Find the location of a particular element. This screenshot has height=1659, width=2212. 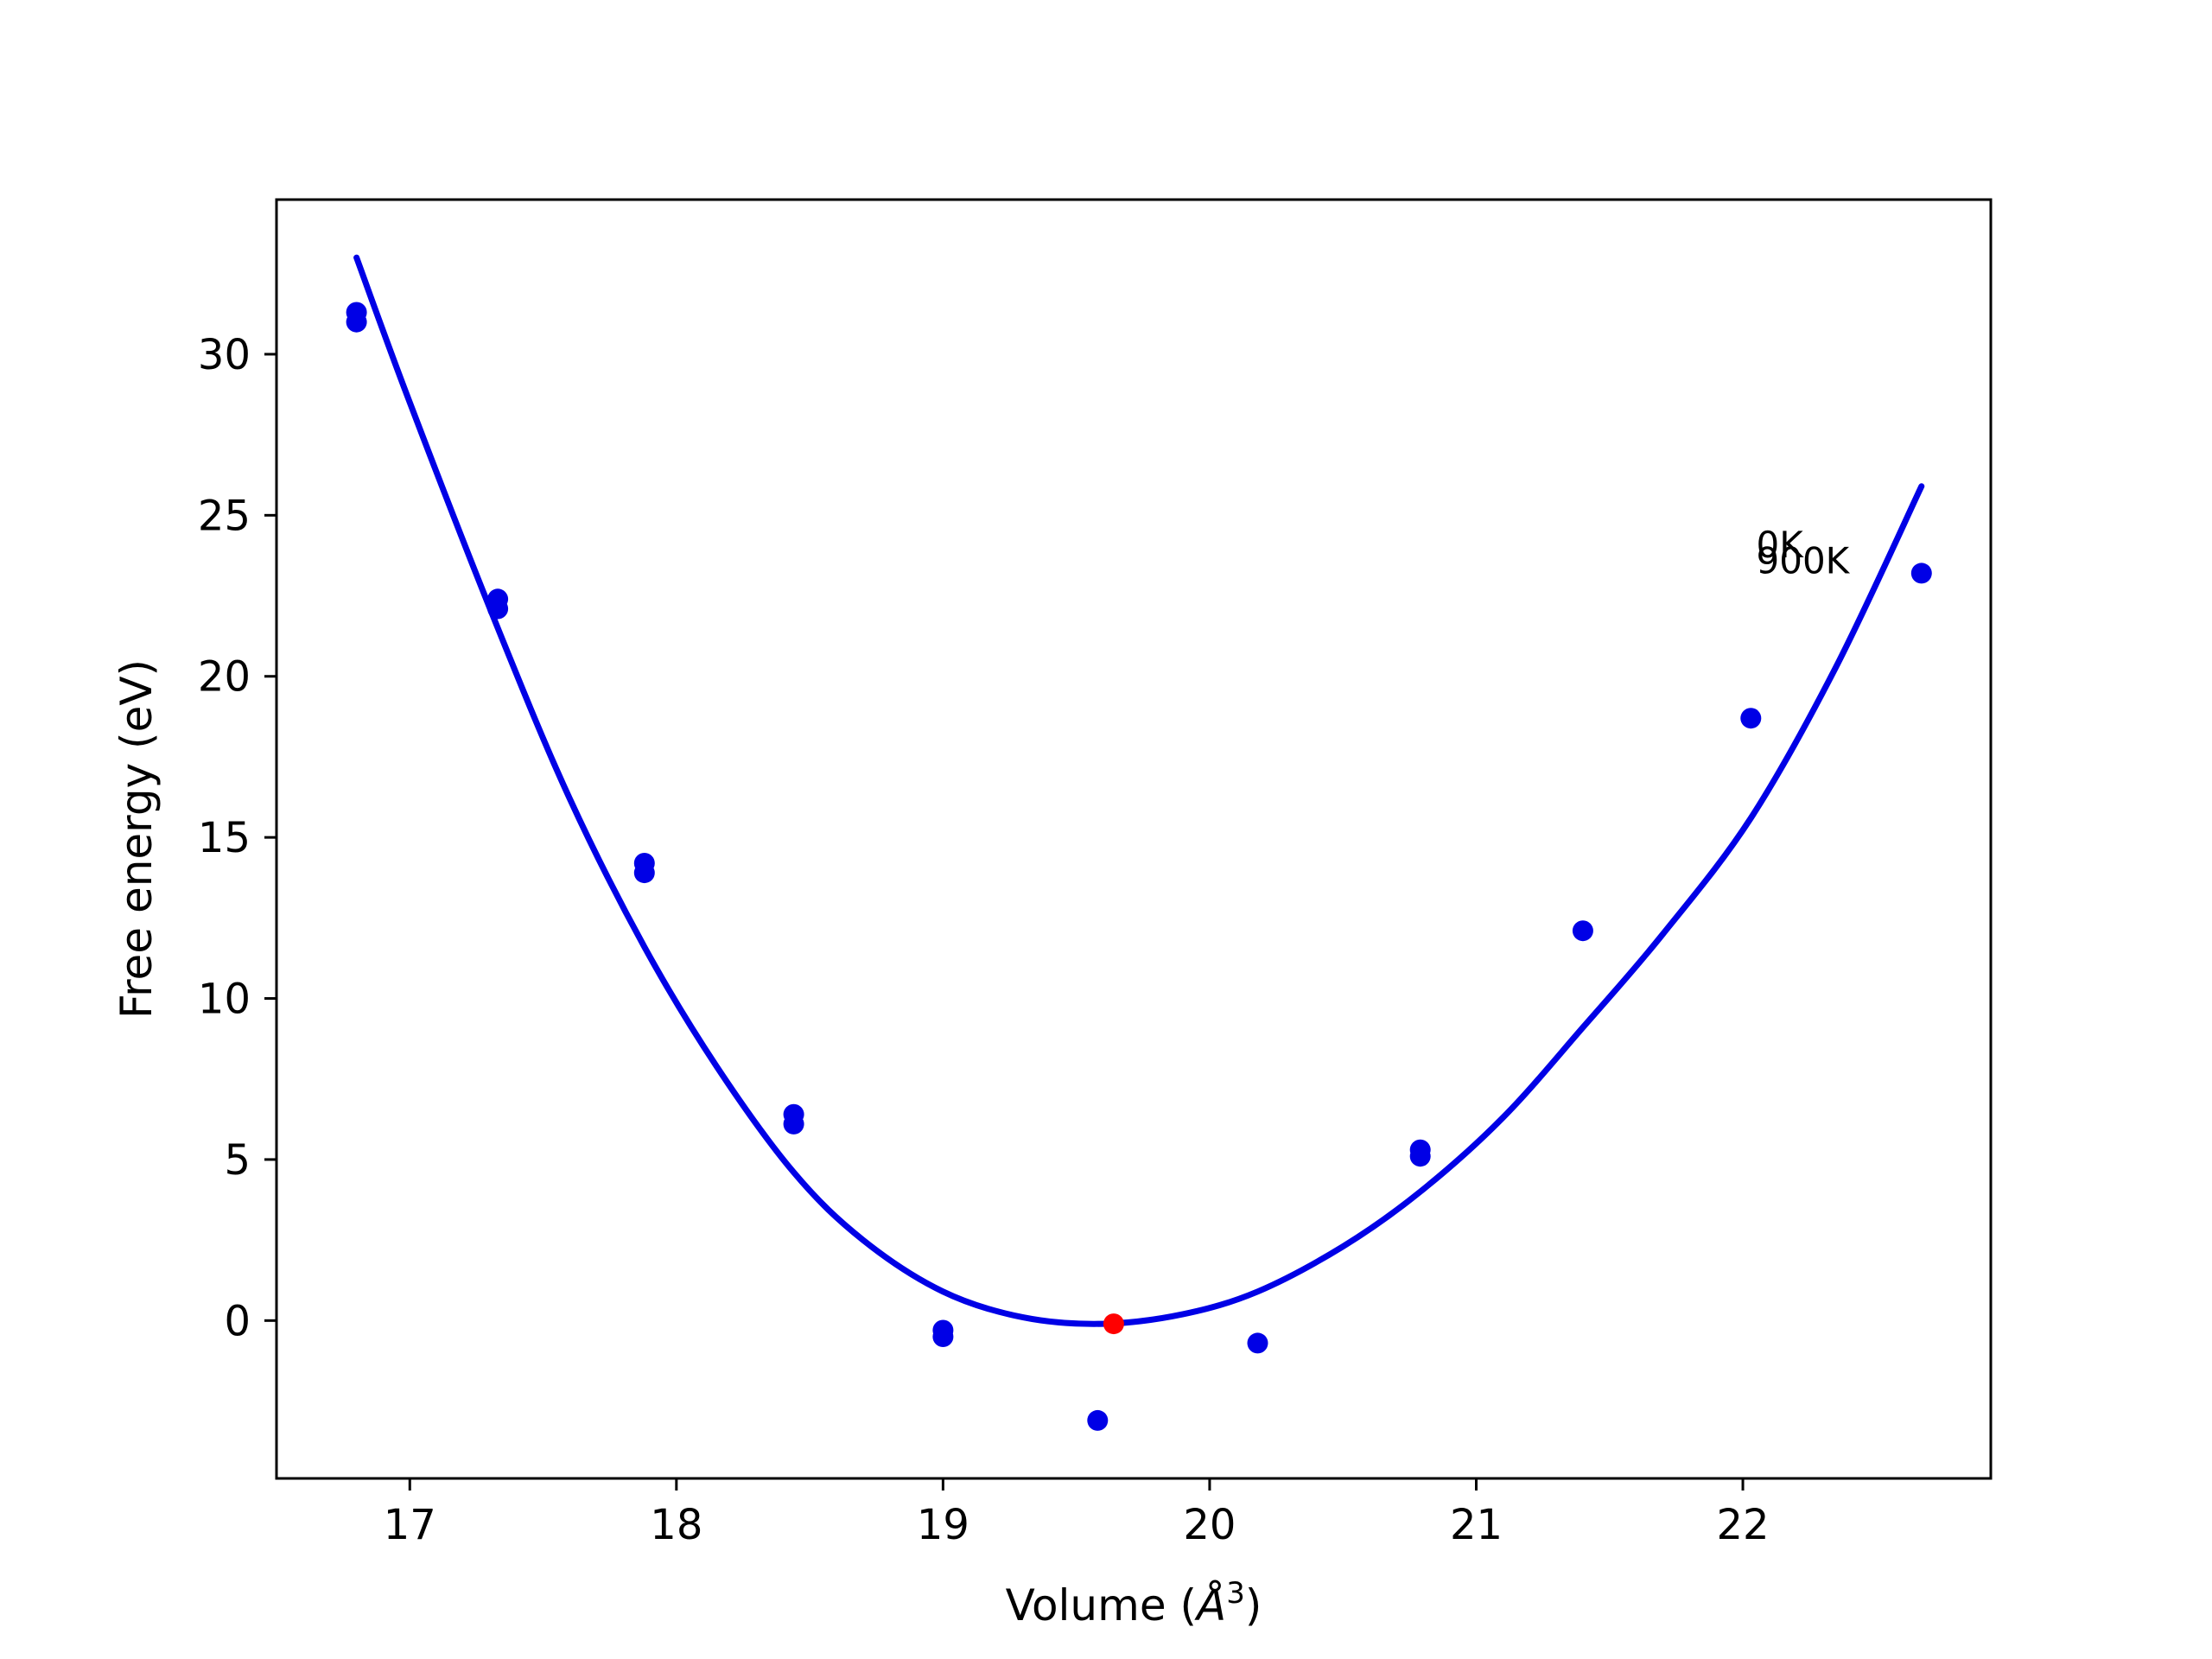

x-axis-title-close: ) is located at coordinates (1253, 1605).